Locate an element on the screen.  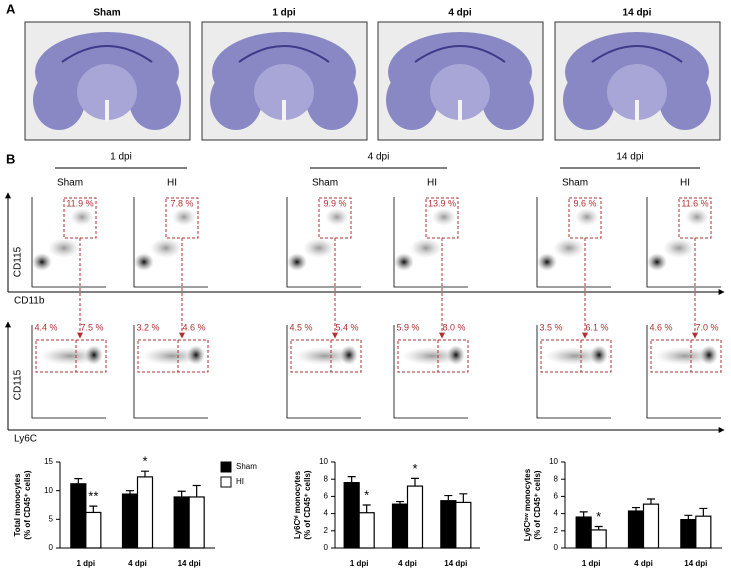
gate-percent: 7.8 % is located at coordinates (181, 203).